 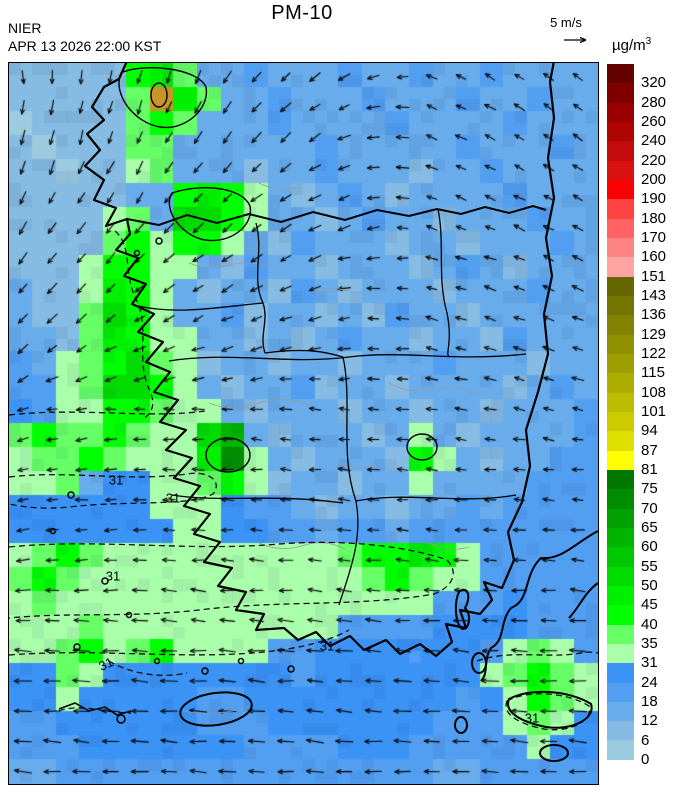 I want to click on colorbar-tick-label: 87, so click(x=649, y=450).